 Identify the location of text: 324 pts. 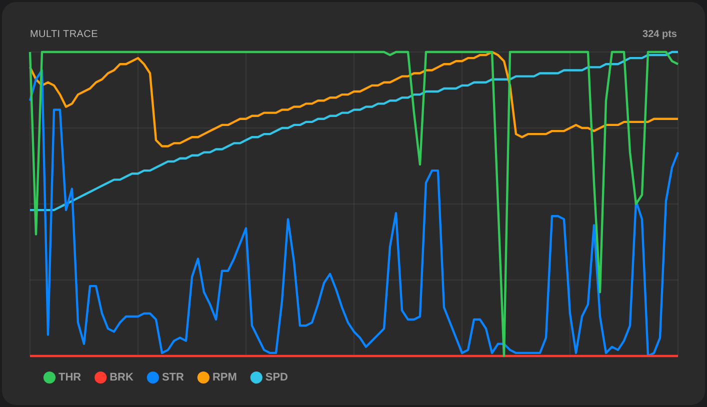
(659, 34).